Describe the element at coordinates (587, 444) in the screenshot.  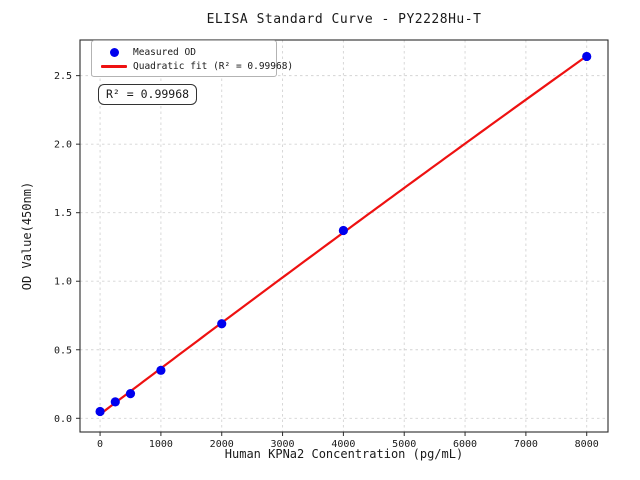
I see `svg-text: 8000` at that location.